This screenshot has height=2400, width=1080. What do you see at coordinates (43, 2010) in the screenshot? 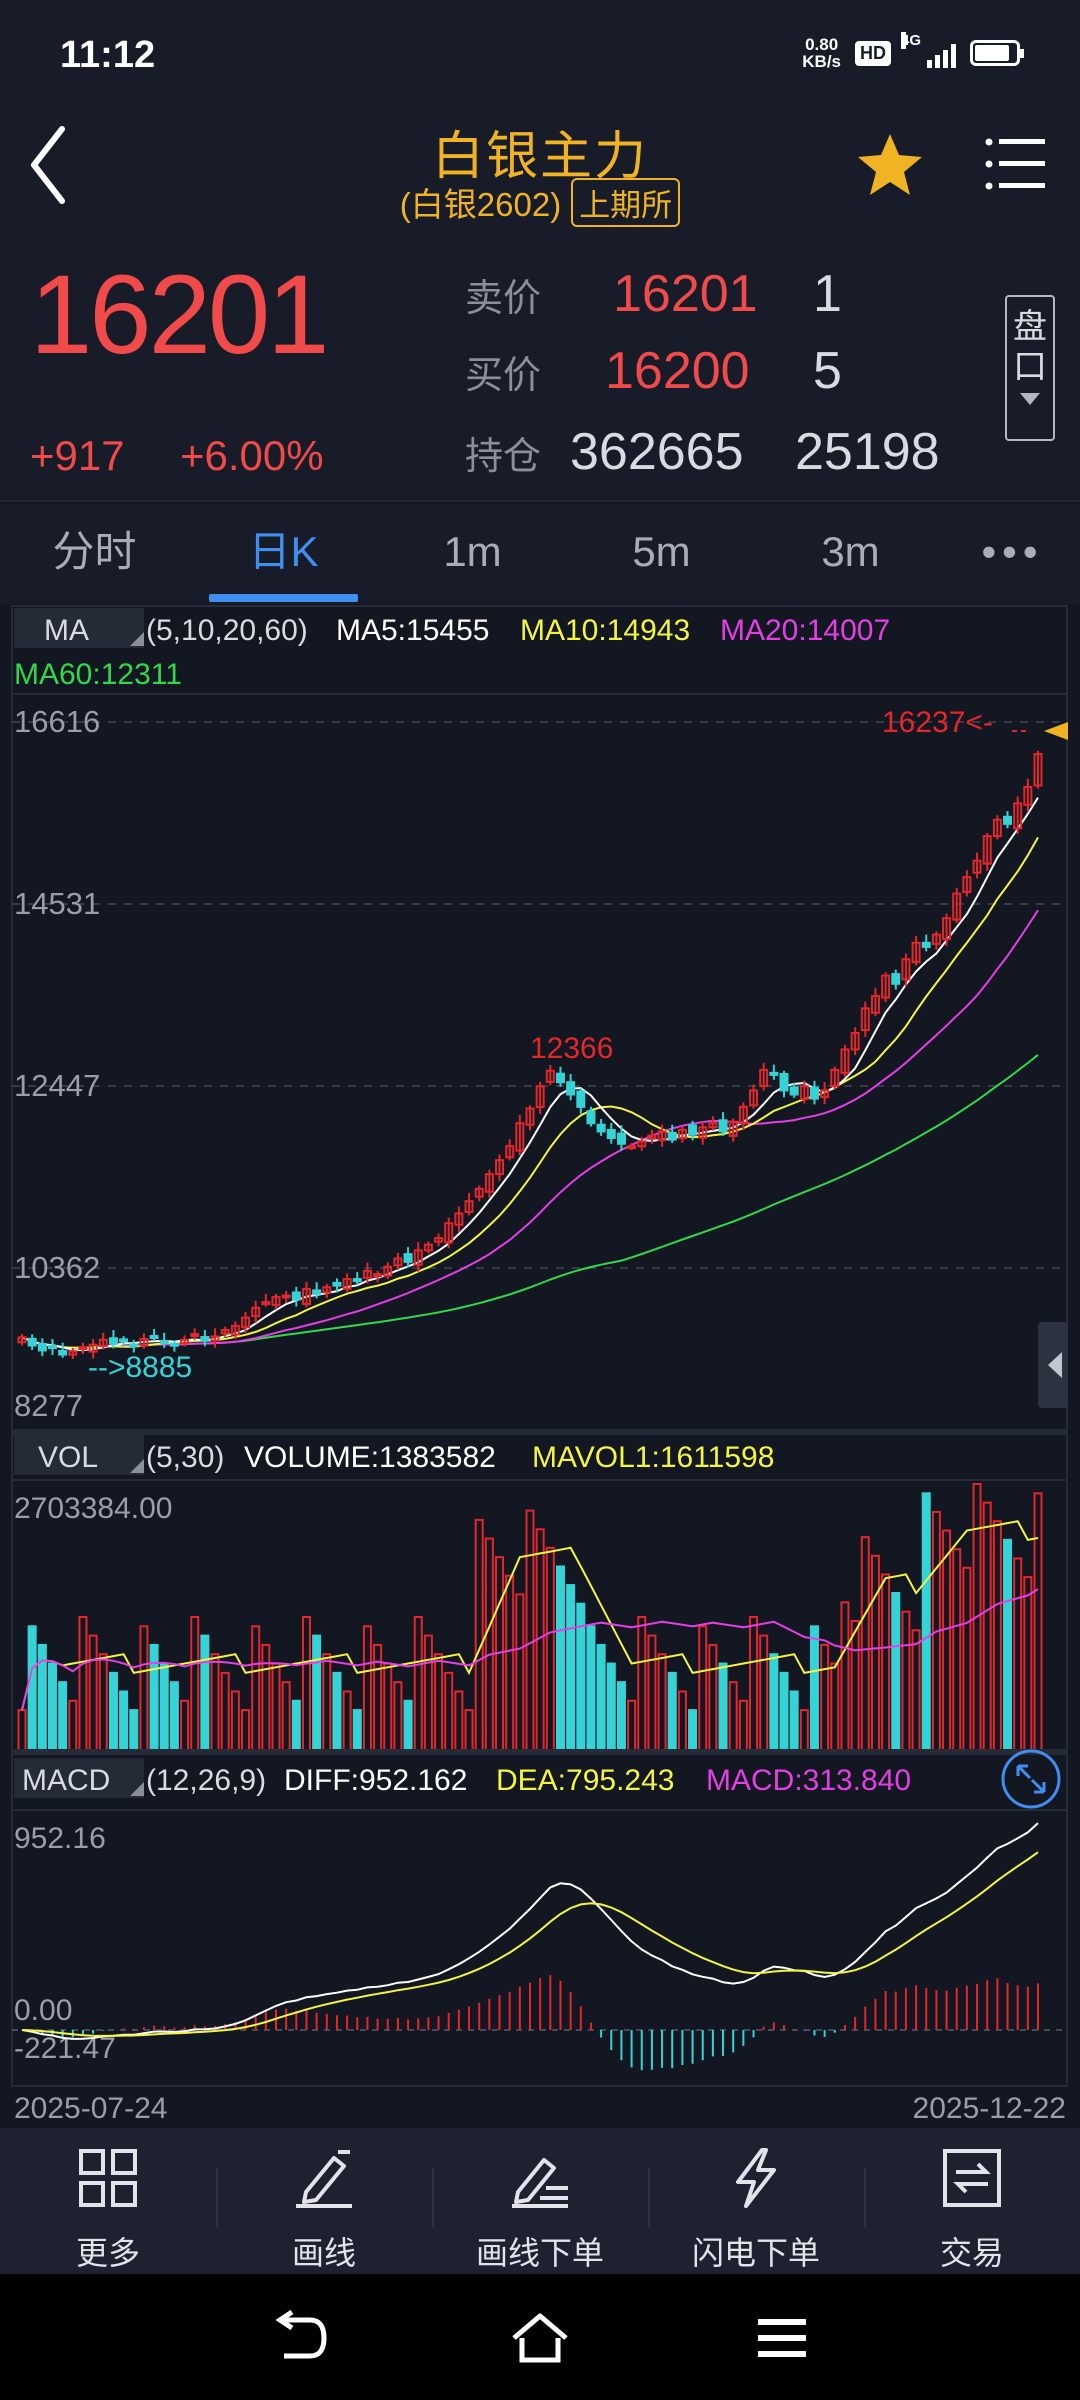
I see `macd-tick: 0.00` at bounding box center [43, 2010].